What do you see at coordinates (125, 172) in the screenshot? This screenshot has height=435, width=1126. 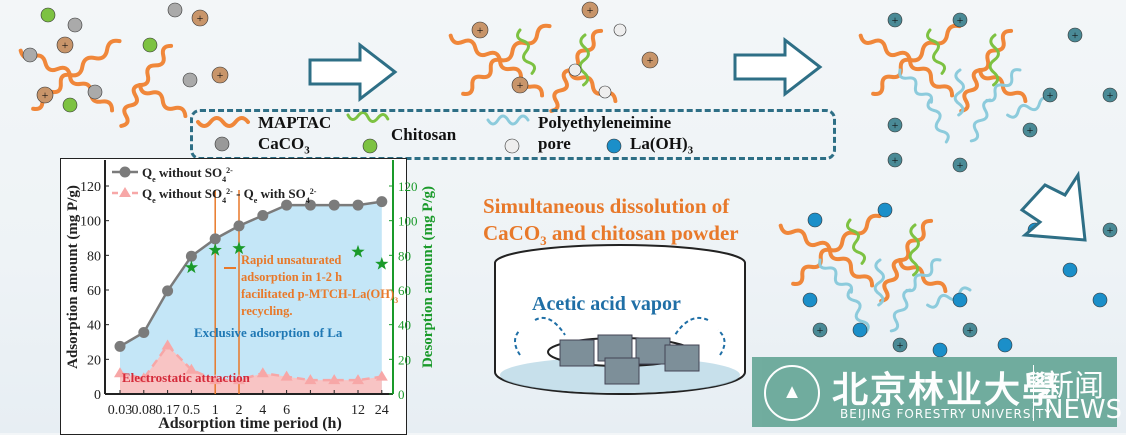 I see `legend-qe-marker` at bounding box center [125, 172].